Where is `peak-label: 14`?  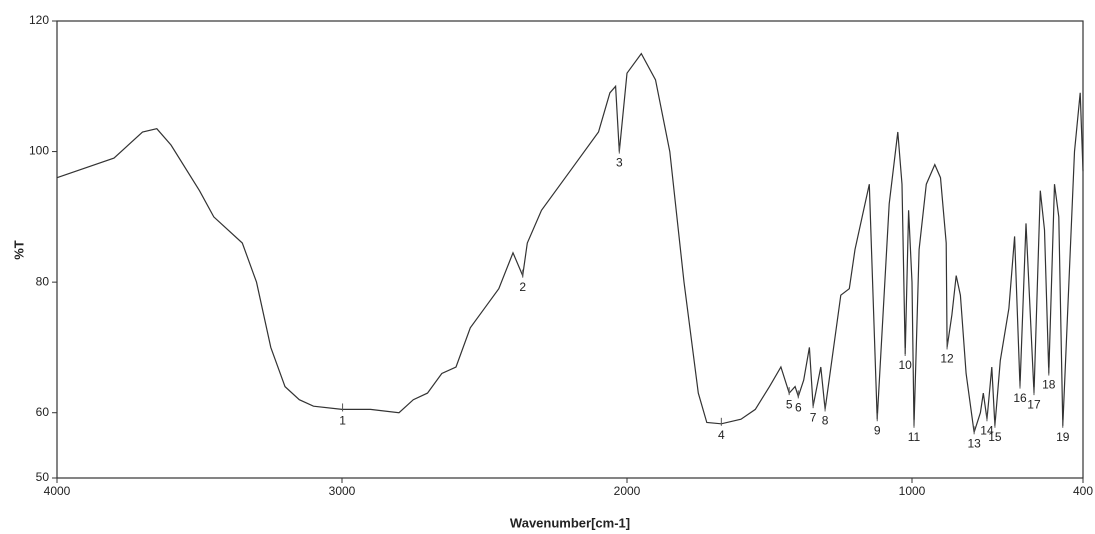 peak-label: 14 is located at coordinates (987, 430).